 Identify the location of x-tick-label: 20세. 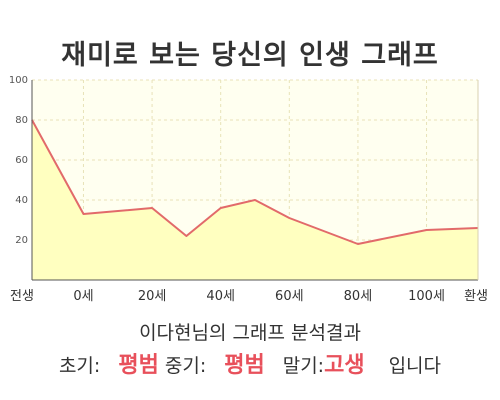
(152, 296).